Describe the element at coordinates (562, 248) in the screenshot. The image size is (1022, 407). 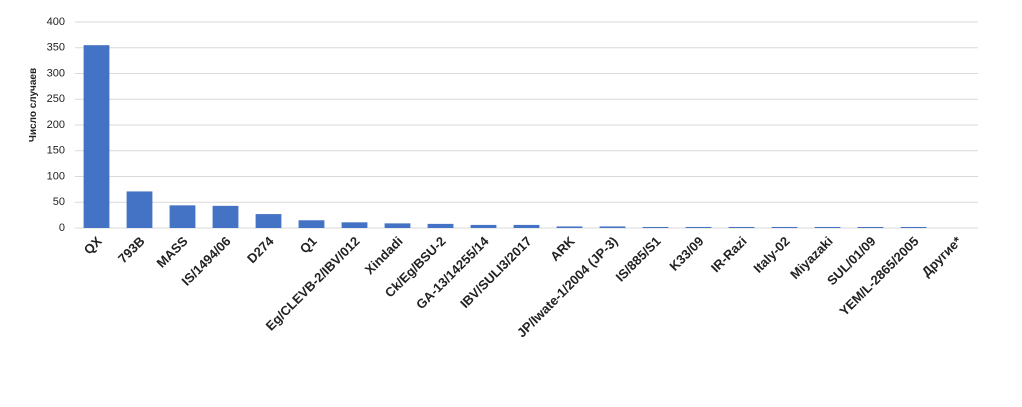
I see `x-tick-label: ARK` at that location.